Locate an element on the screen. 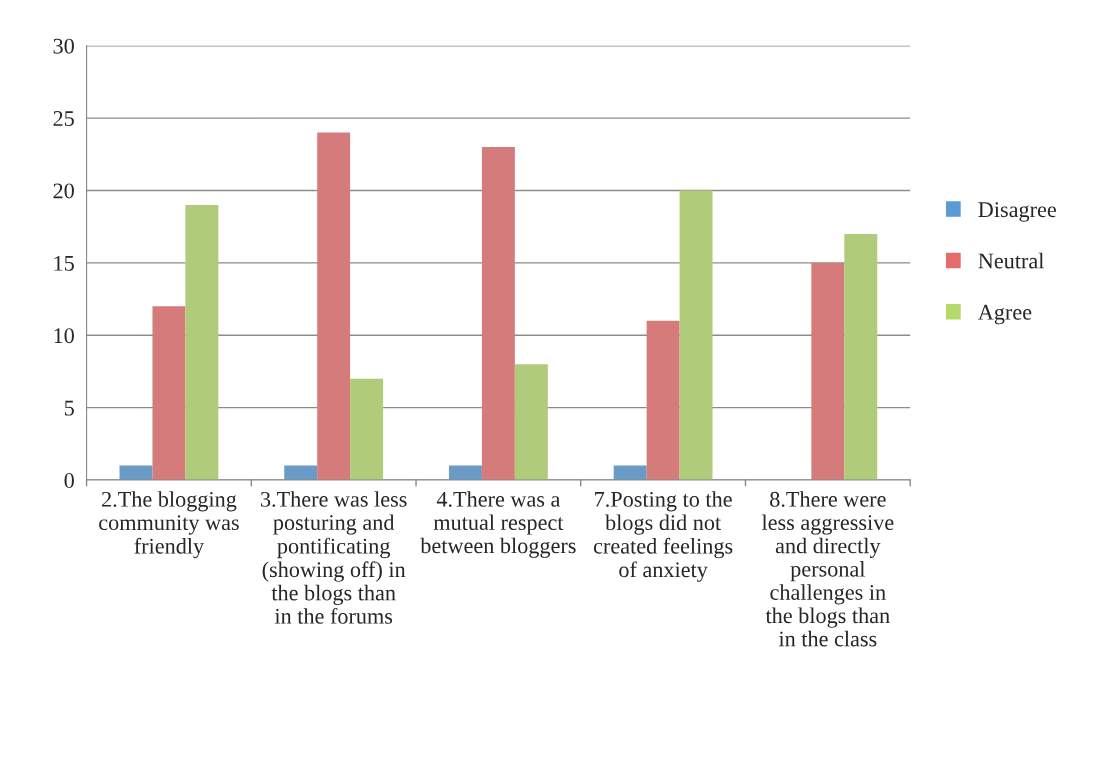  legend-label: Agree is located at coordinates (1005, 314).